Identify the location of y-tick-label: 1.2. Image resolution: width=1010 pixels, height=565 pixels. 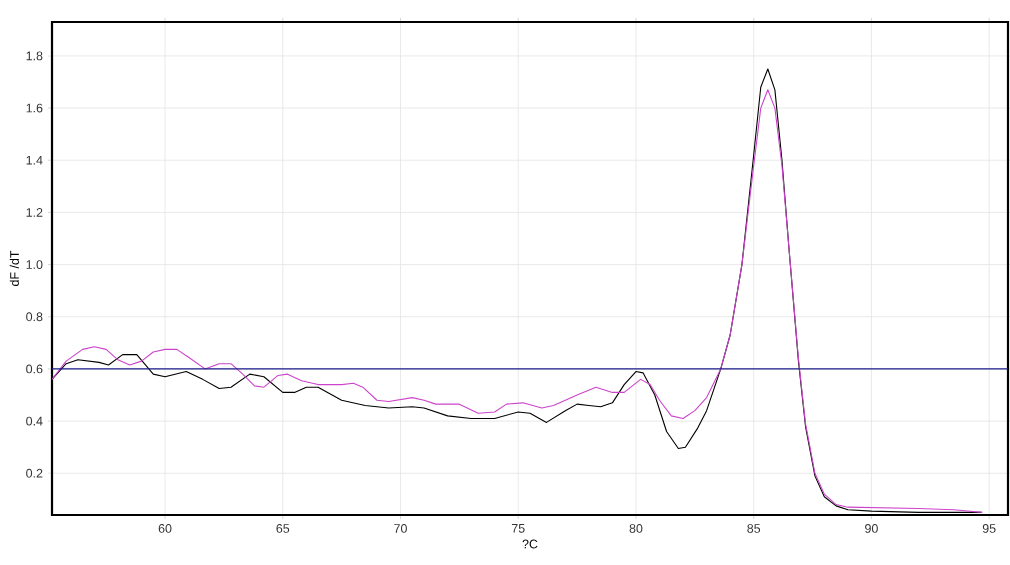
(34, 212).